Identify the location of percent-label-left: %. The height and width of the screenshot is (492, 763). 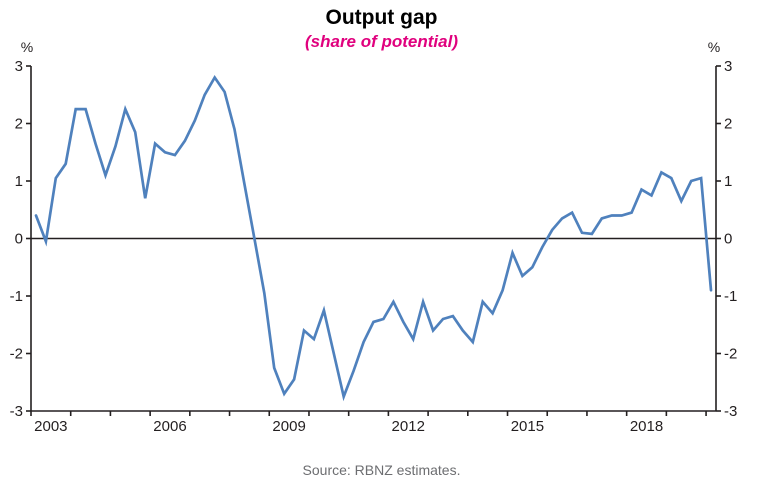
(27, 47).